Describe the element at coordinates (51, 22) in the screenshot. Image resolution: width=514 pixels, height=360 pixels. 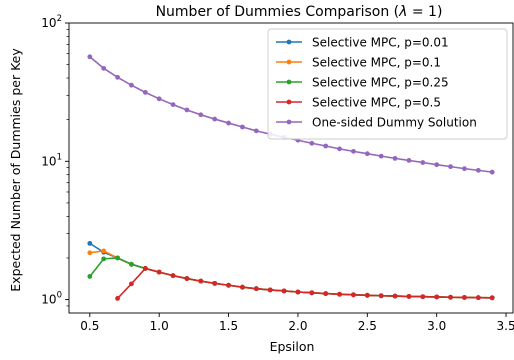
I see `y-tick-label: 10²` at that location.